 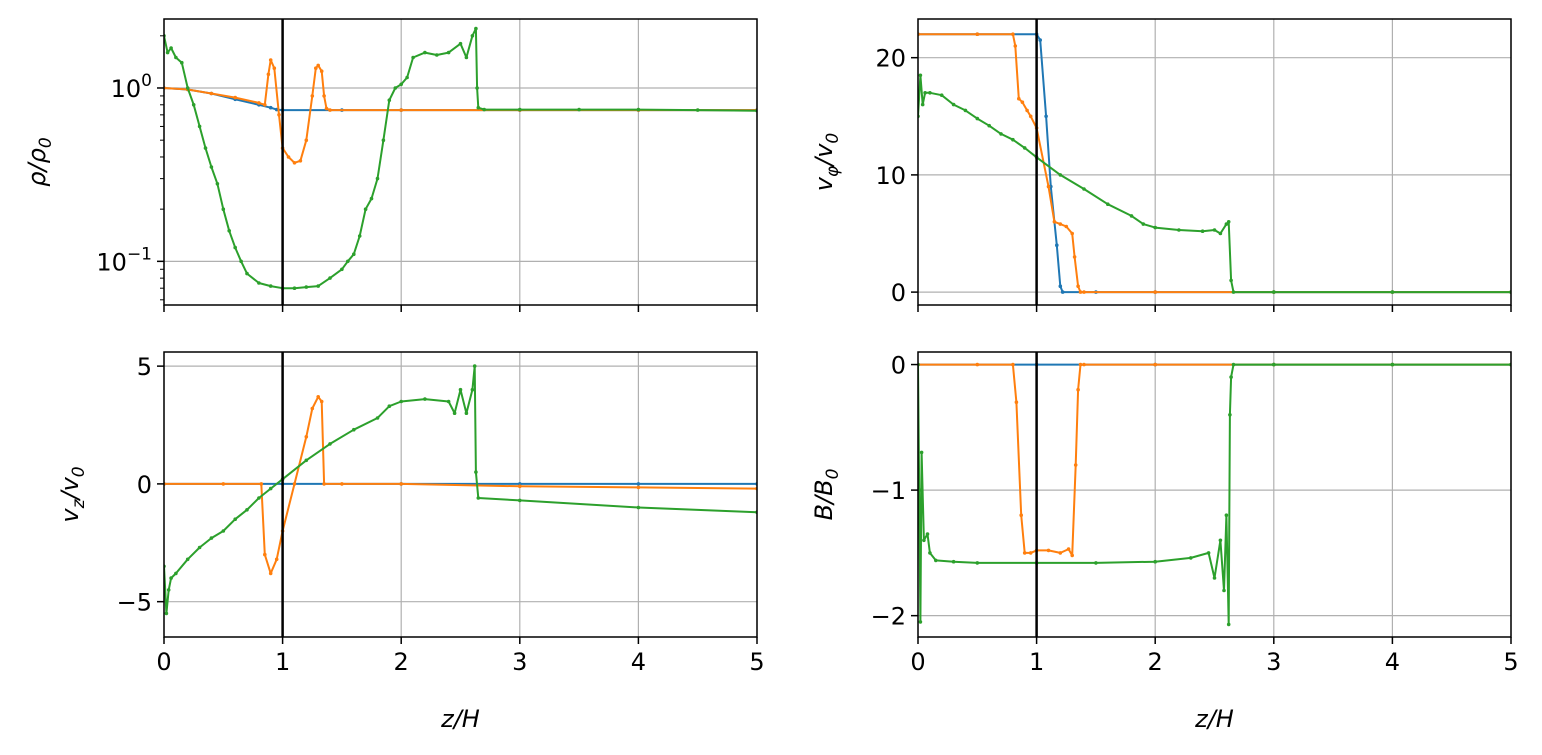 What do you see at coordinates (124, 260) in the screenshot?
I see `y-tick-label: 10⁻¹` at bounding box center [124, 260].